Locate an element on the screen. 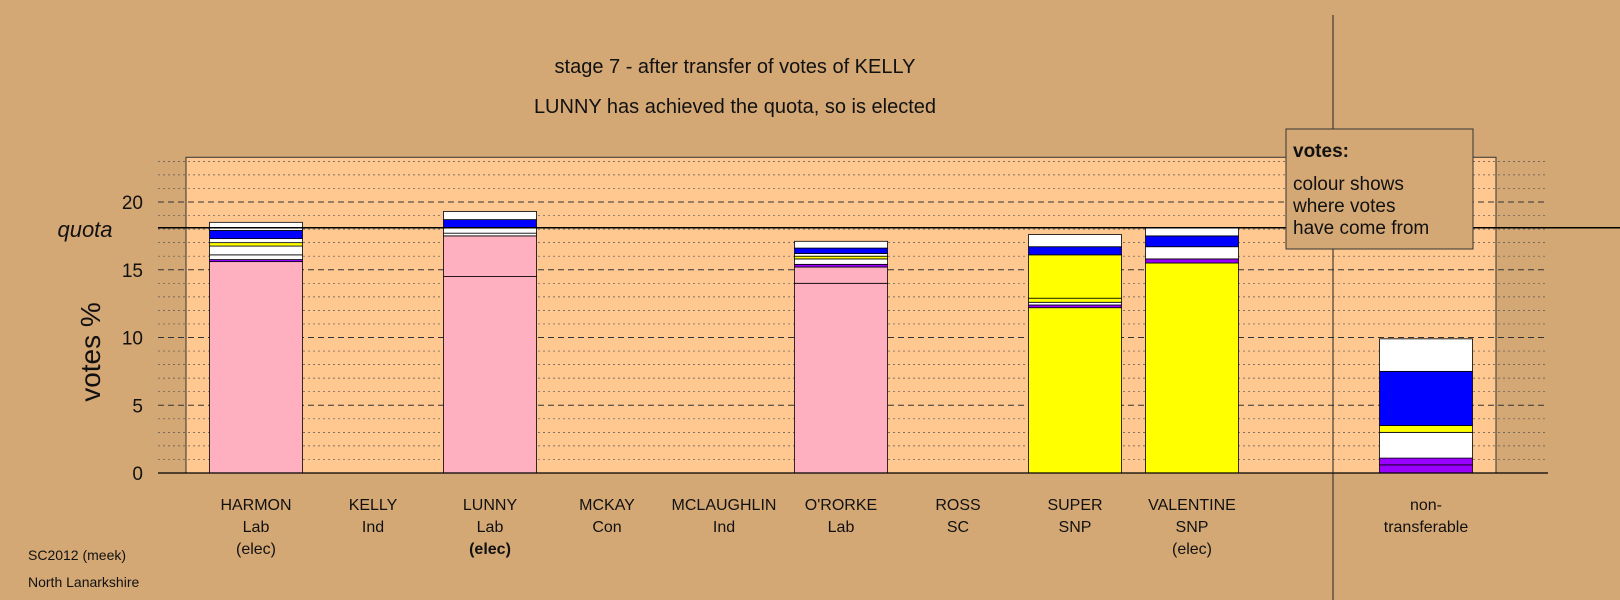 The width and height of the screenshot is (1620, 600). non-transferable-label: transferable is located at coordinates (1426, 527).